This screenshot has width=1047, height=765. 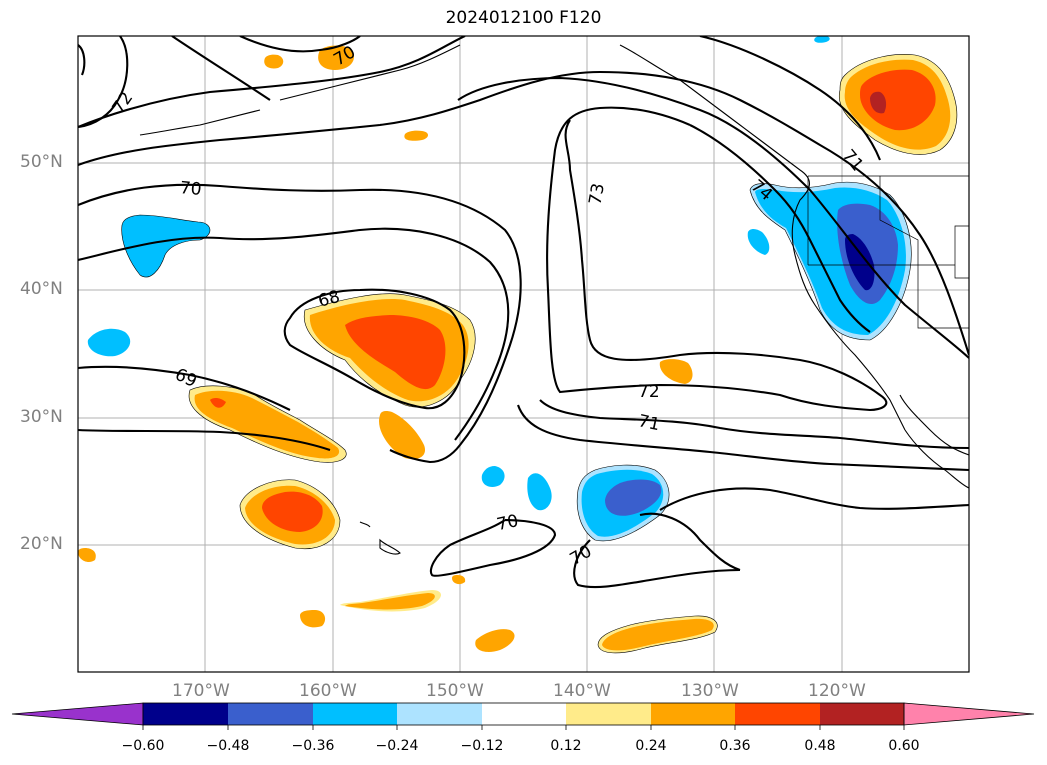 I want to click on negative-anomaly-center, so click(x=633, y=497).